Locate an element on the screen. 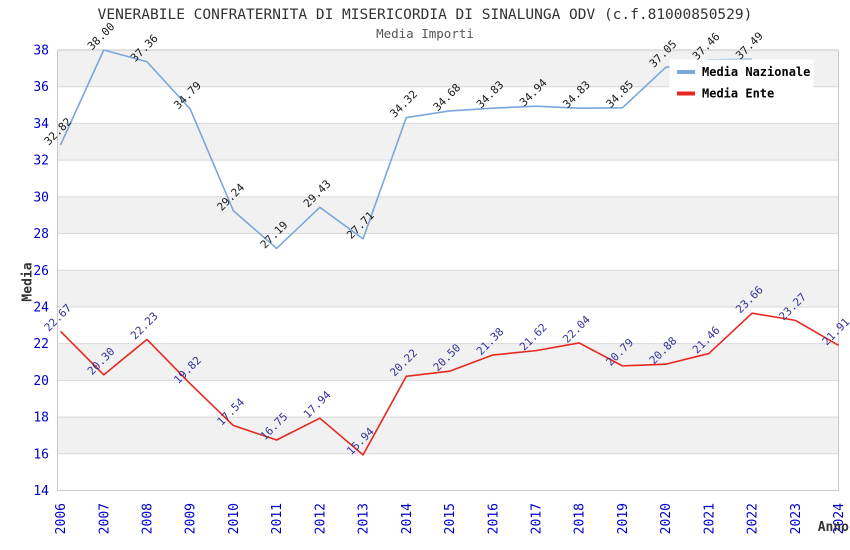 The width and height of the screenshot is (850, 550). y-tick-label: 26 is located at coordinates (41, 271).